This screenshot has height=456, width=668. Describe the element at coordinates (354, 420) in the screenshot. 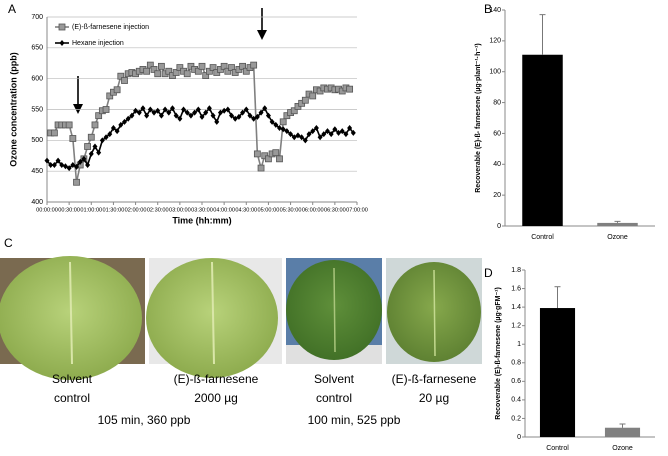

I see `condition-label: 100 min, 525 ppb` at that location.